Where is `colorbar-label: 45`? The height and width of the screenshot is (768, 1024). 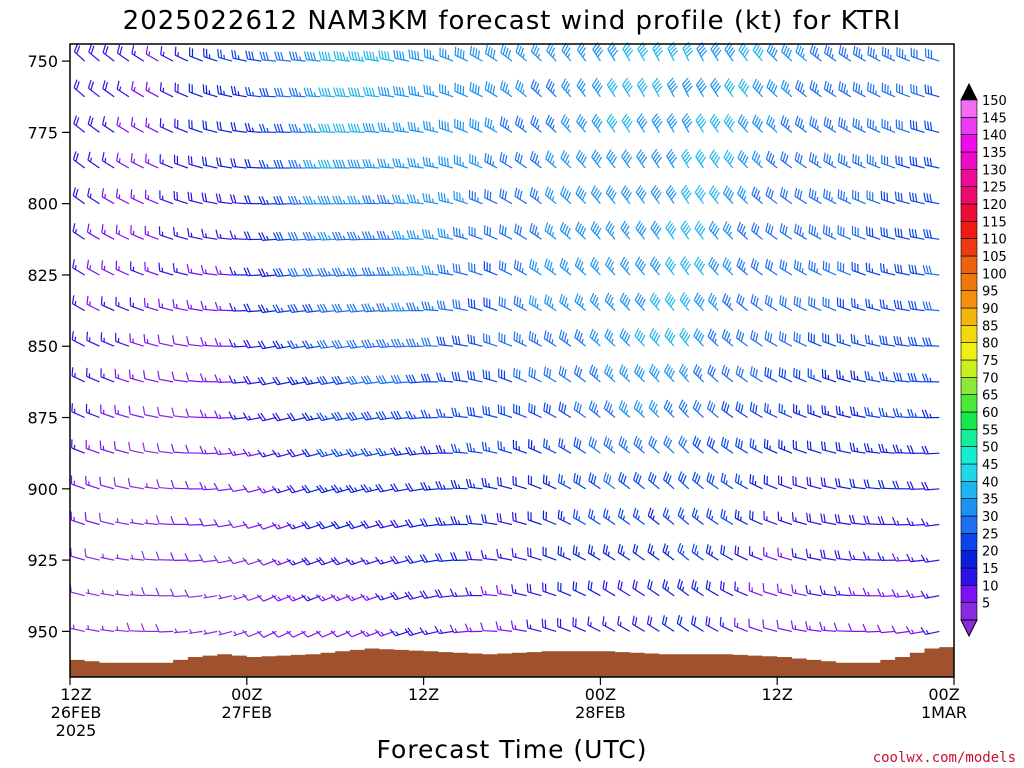 colorbar-label: 45 is located at coordinates (990, 465).